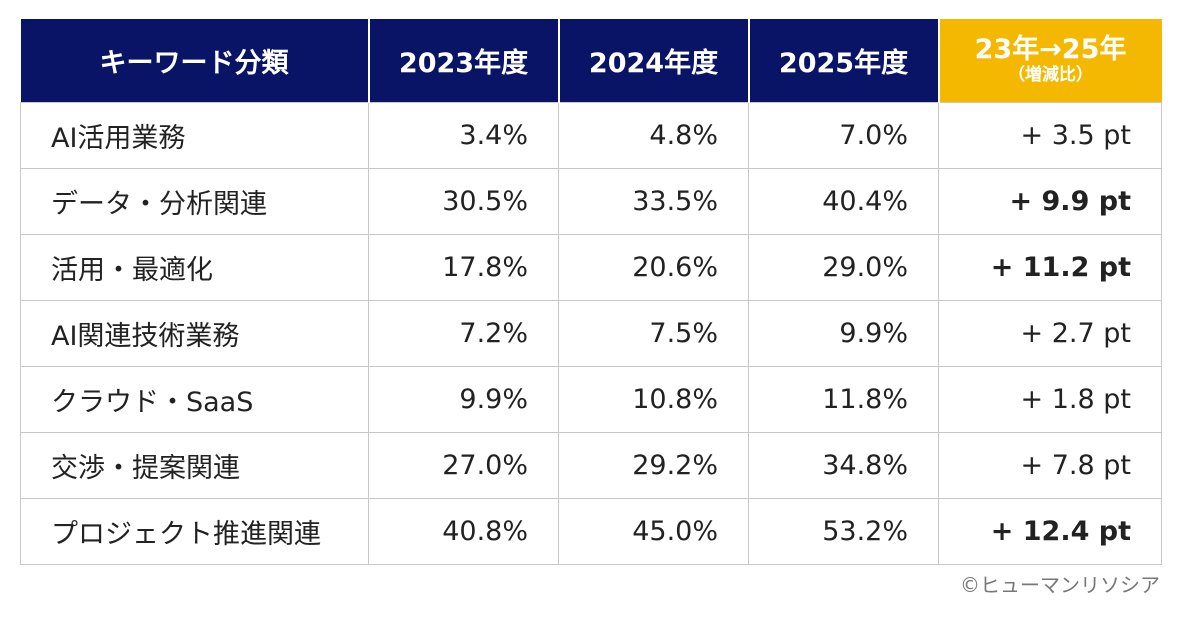  Describe the element at coordinates (653, 135) in the screenshot. I see `cell-2024: 4.8%` at that location.